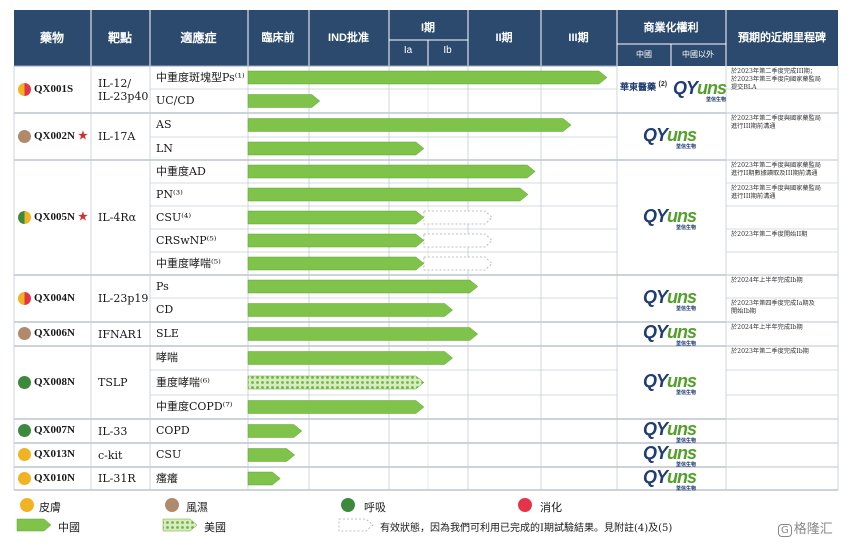  What do you see at coordinates (663, 84) in the screenshot?
I see `partner-logo-footnote: (2)` at bounding box center [663, 84].